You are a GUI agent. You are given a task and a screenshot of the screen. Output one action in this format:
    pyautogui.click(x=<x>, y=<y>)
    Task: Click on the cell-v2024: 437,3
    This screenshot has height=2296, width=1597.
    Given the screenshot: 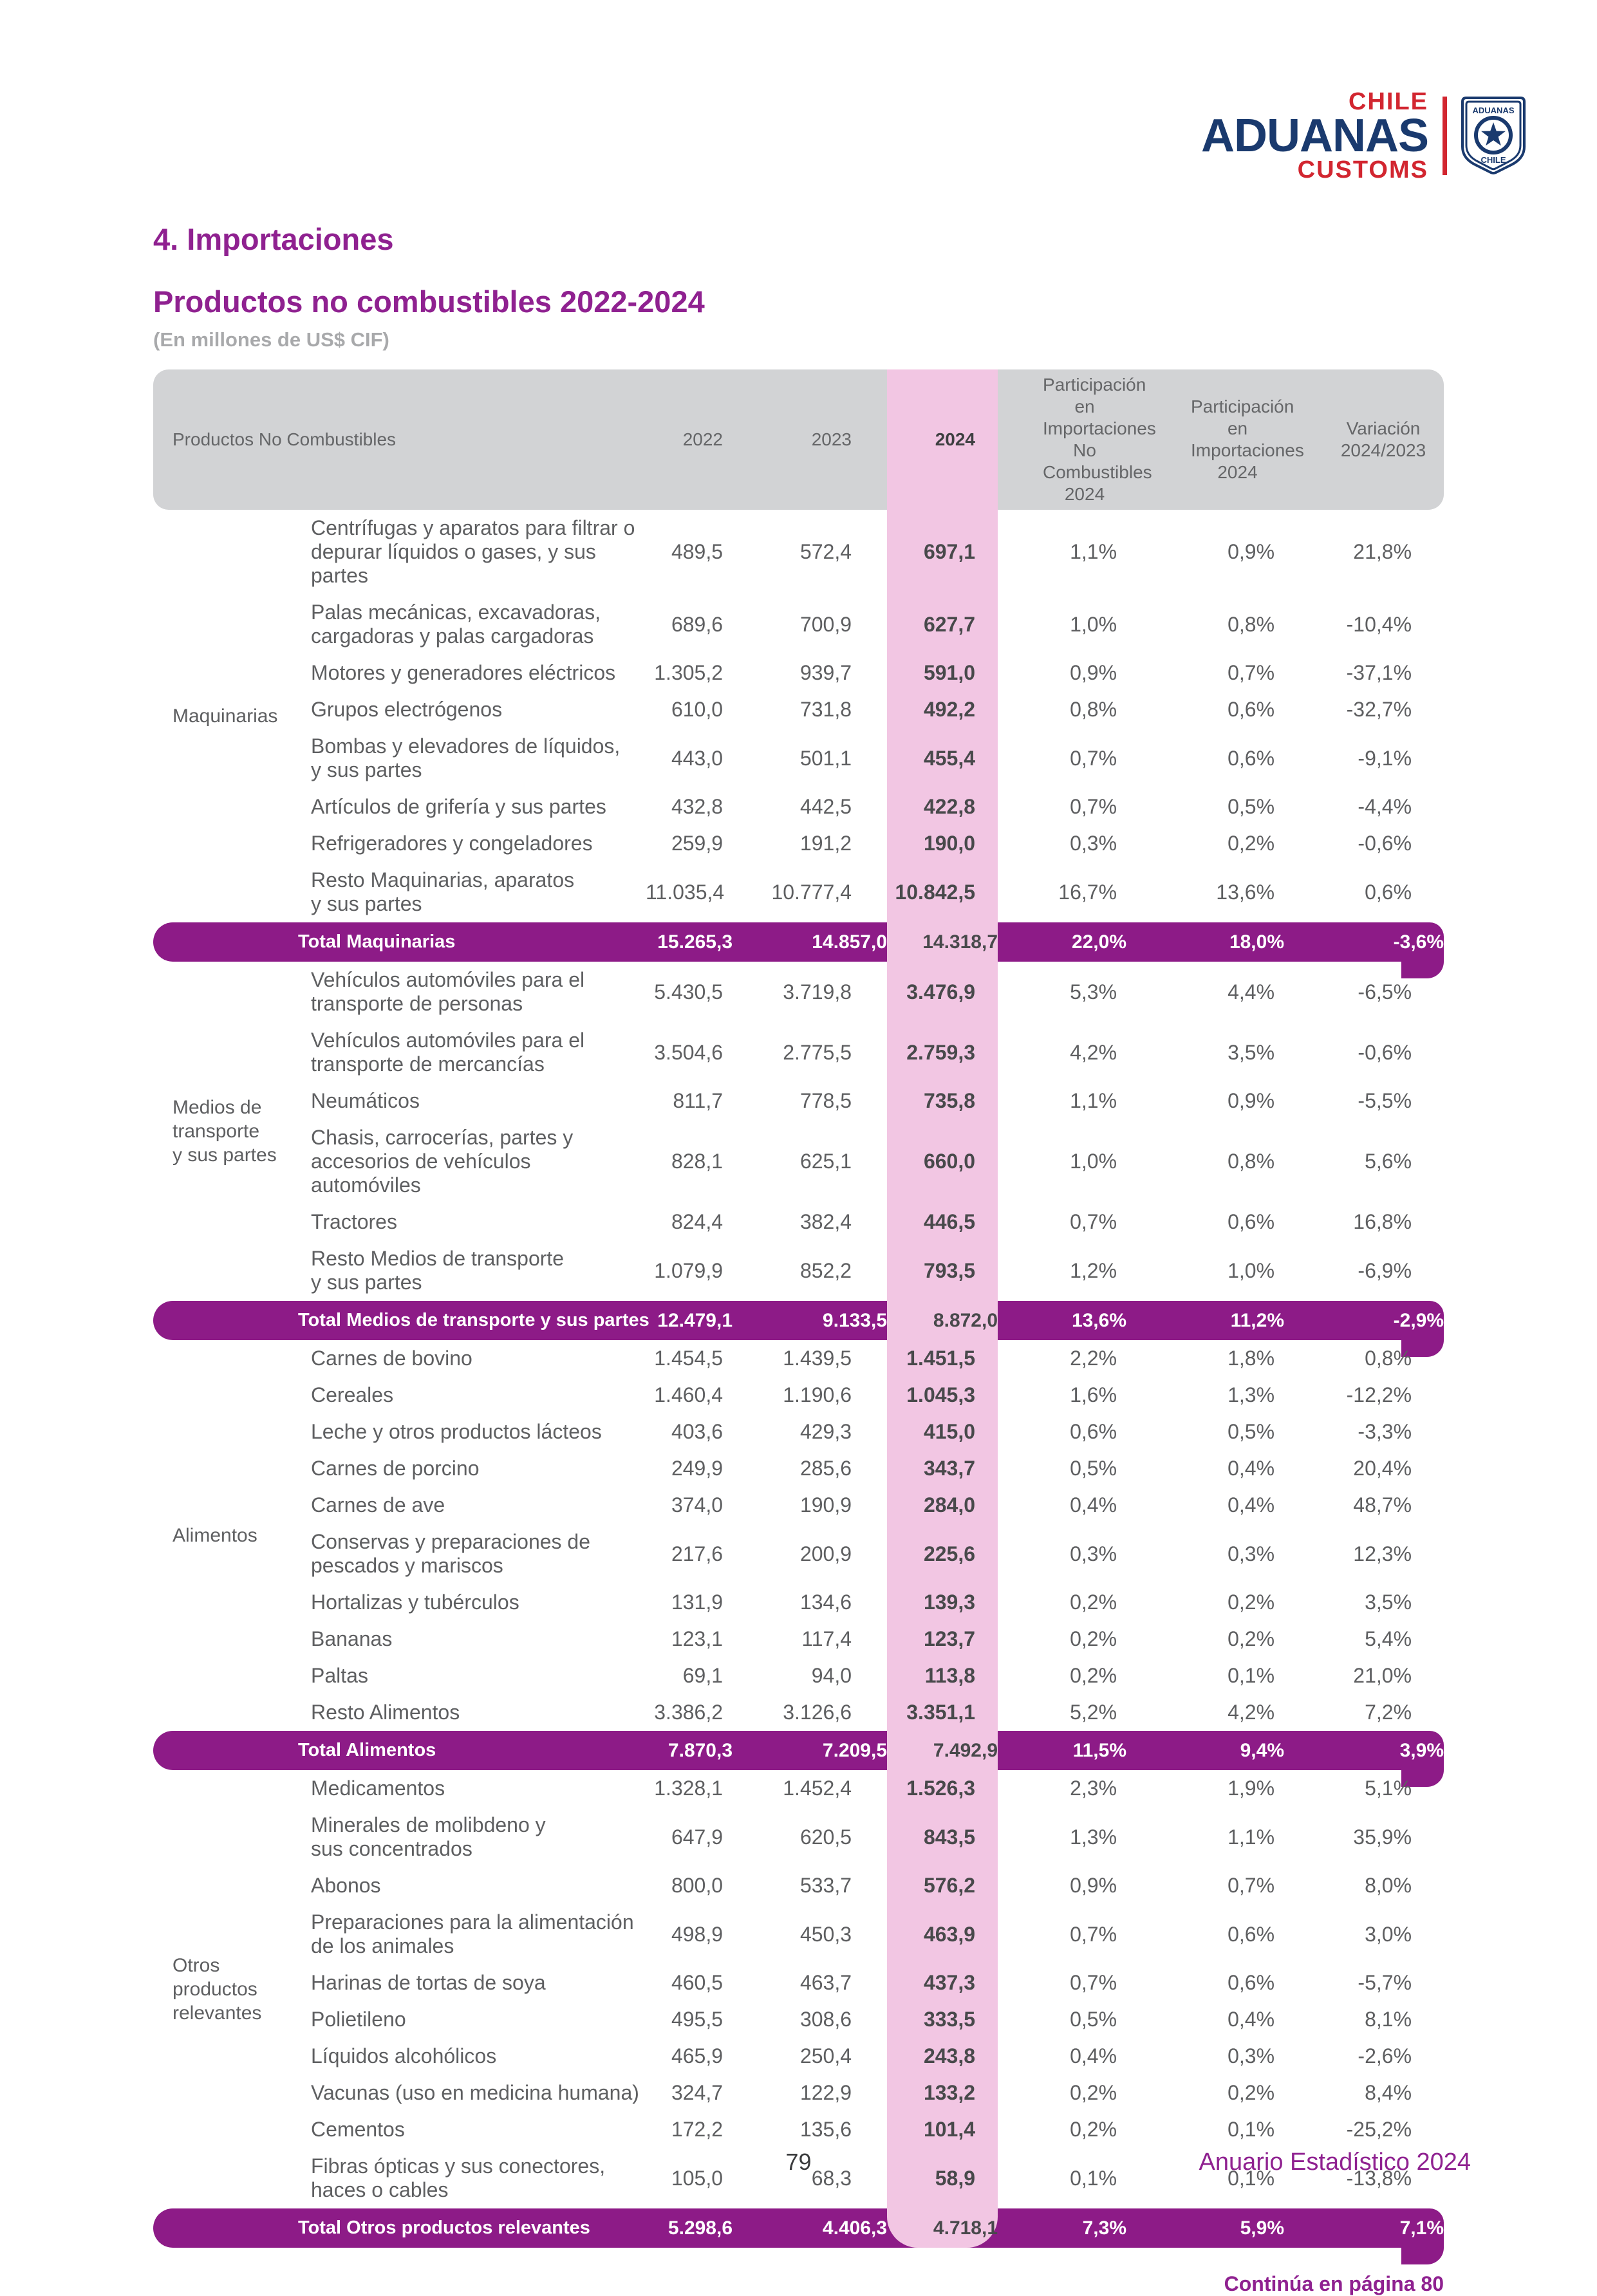 What is the action you would take?
    pyautogui.click(x=942, y=1983)
    